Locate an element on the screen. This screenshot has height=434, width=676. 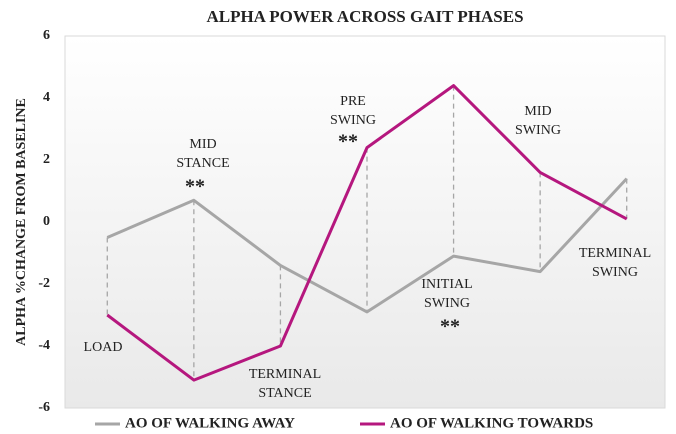
category-label: INITIAL SWING is located at coordinates (446, 294).